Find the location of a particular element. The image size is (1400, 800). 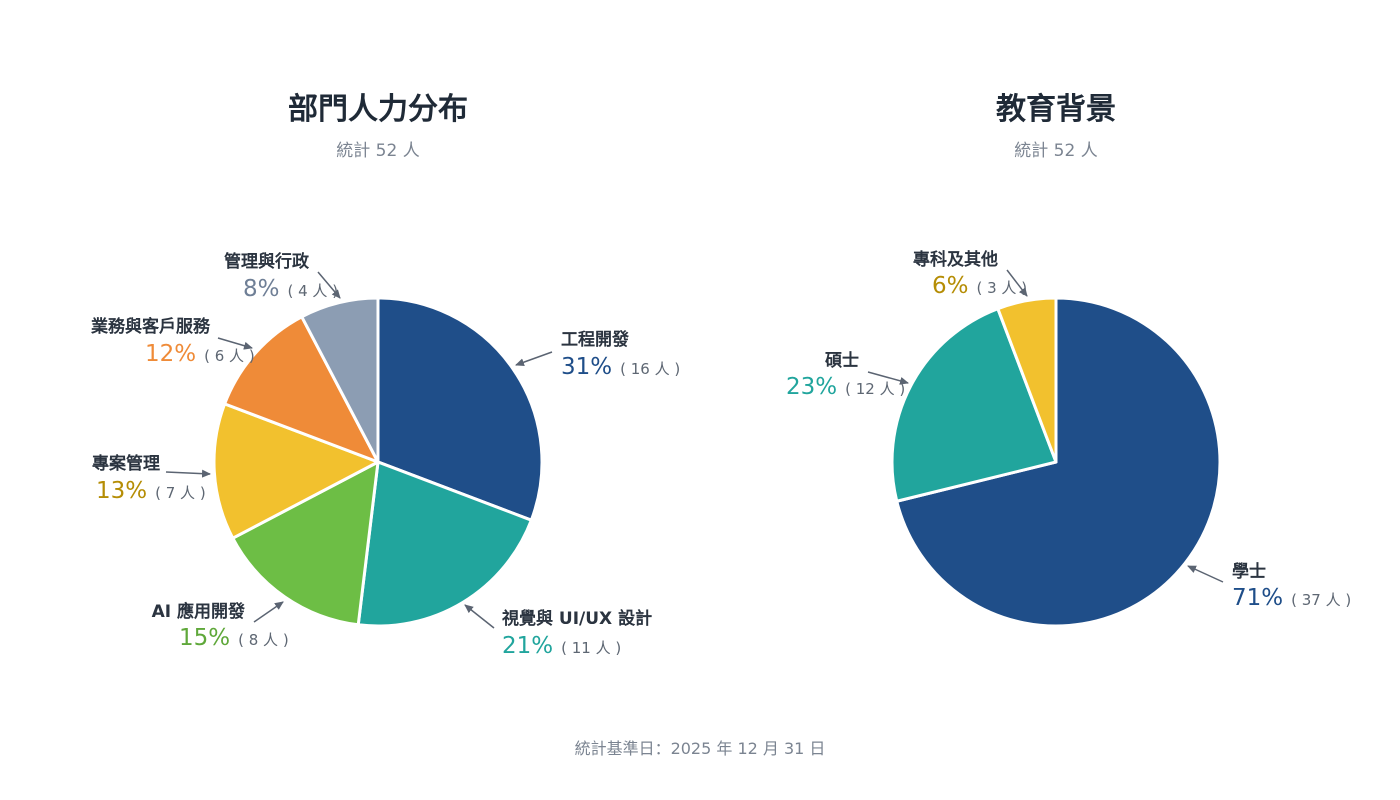

slice-label-0-3: 專案管理 is located at coordinates (126, 463).